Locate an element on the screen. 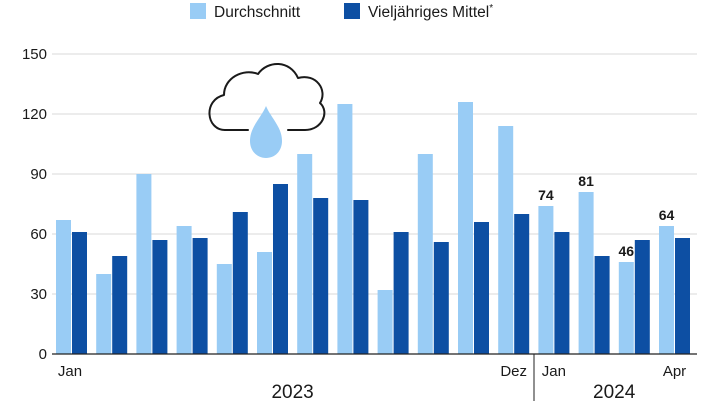 The image size is (717, 403). y-tick-label: 30 is located at coordinates (38, 294).